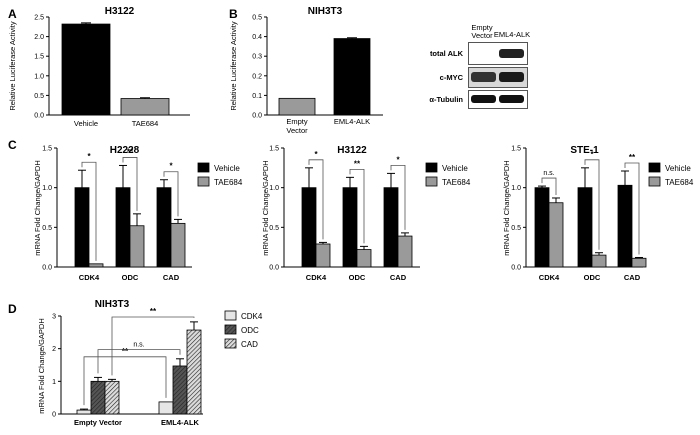  What do you see at coordinates (498, 53) in the screenshot?
I see `blot-lane-total-alk` at bounding box center [498, 53].